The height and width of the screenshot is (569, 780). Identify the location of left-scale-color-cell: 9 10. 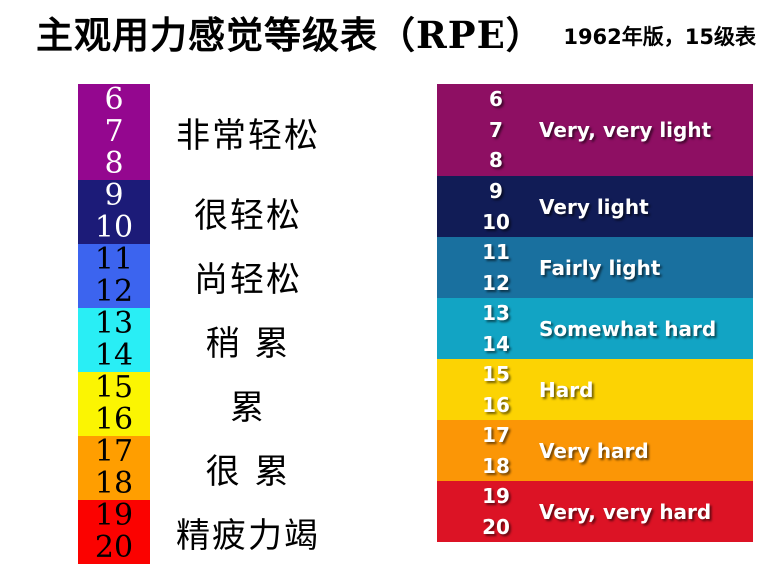
(114, 212).